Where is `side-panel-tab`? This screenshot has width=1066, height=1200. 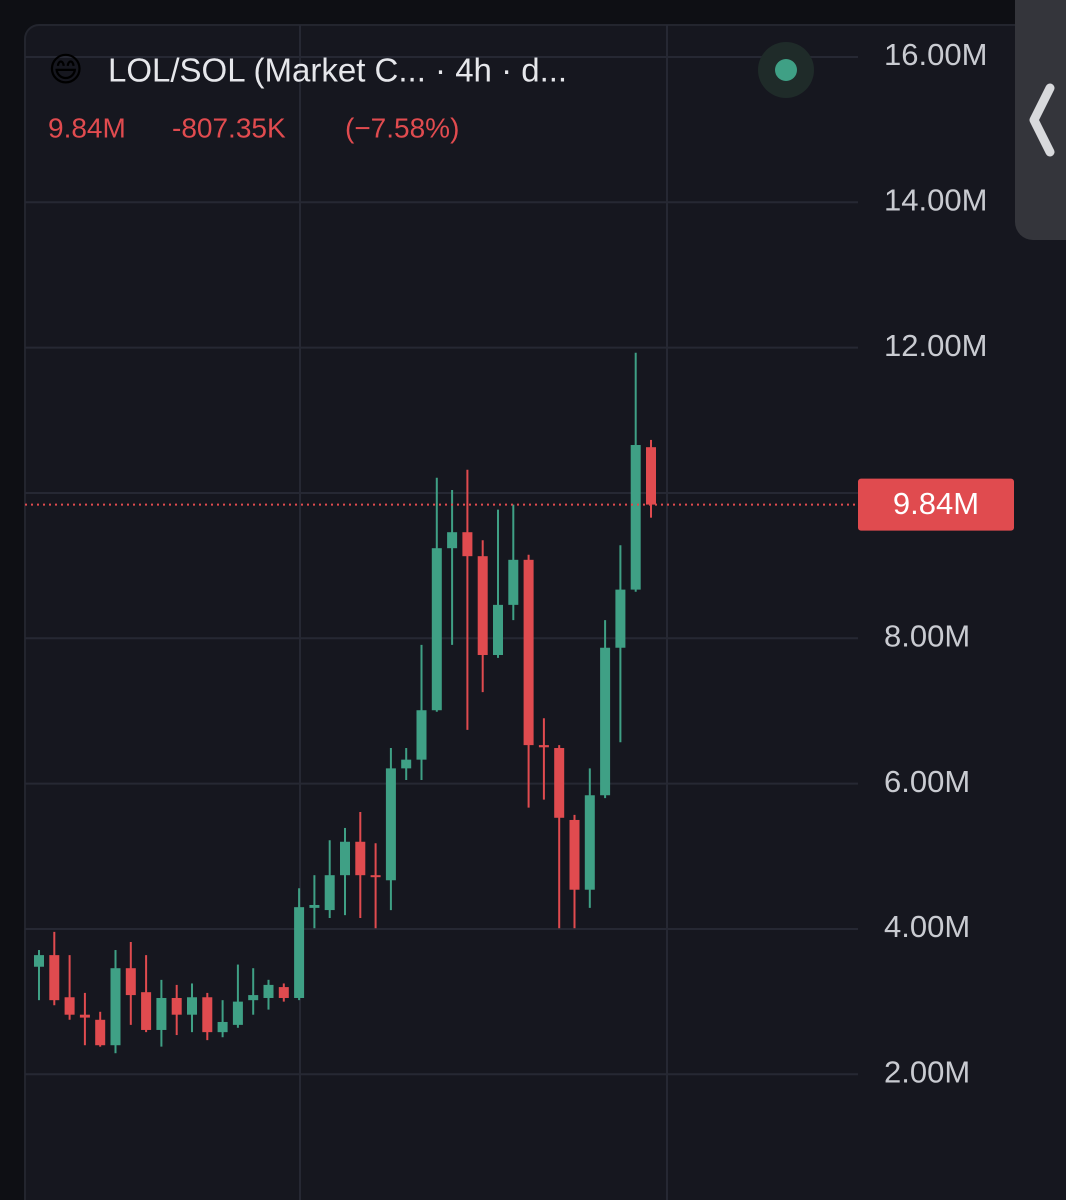 side-panel-tab is located at coordinates (1040, 120).